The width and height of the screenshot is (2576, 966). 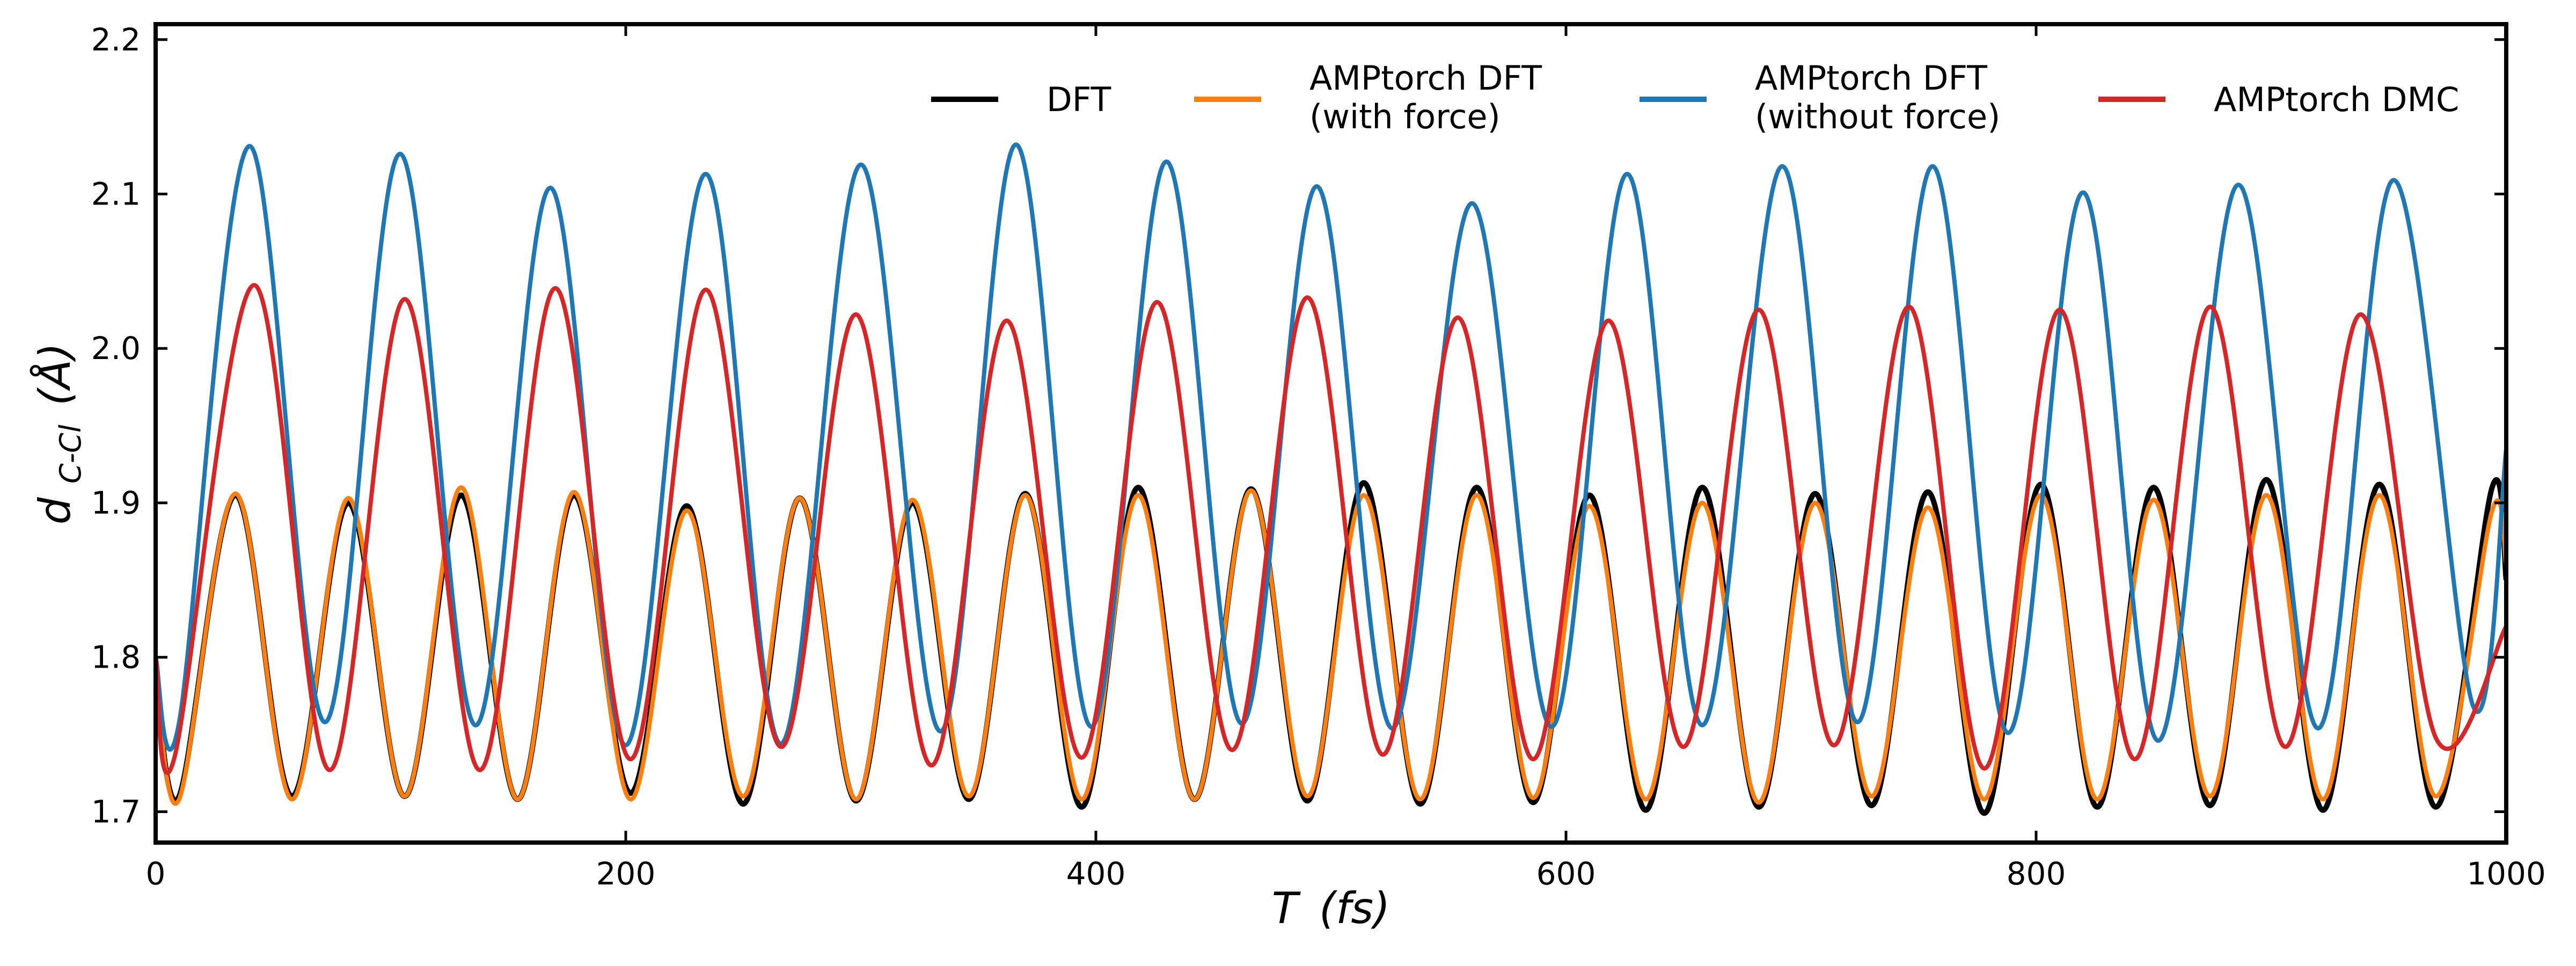 I want to click on y-tick-label: 1.8, so click(x=116, y=657).